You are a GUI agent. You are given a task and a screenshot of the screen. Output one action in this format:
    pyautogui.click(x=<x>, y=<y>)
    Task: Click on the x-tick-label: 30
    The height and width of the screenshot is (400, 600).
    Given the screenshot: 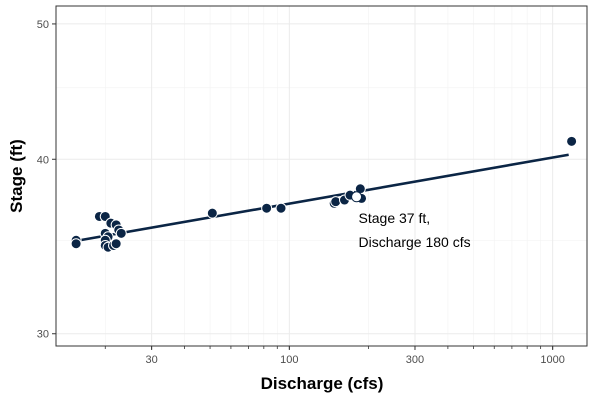 What is the action you would take?
    pyautogui.click(x=152, y=360)
    